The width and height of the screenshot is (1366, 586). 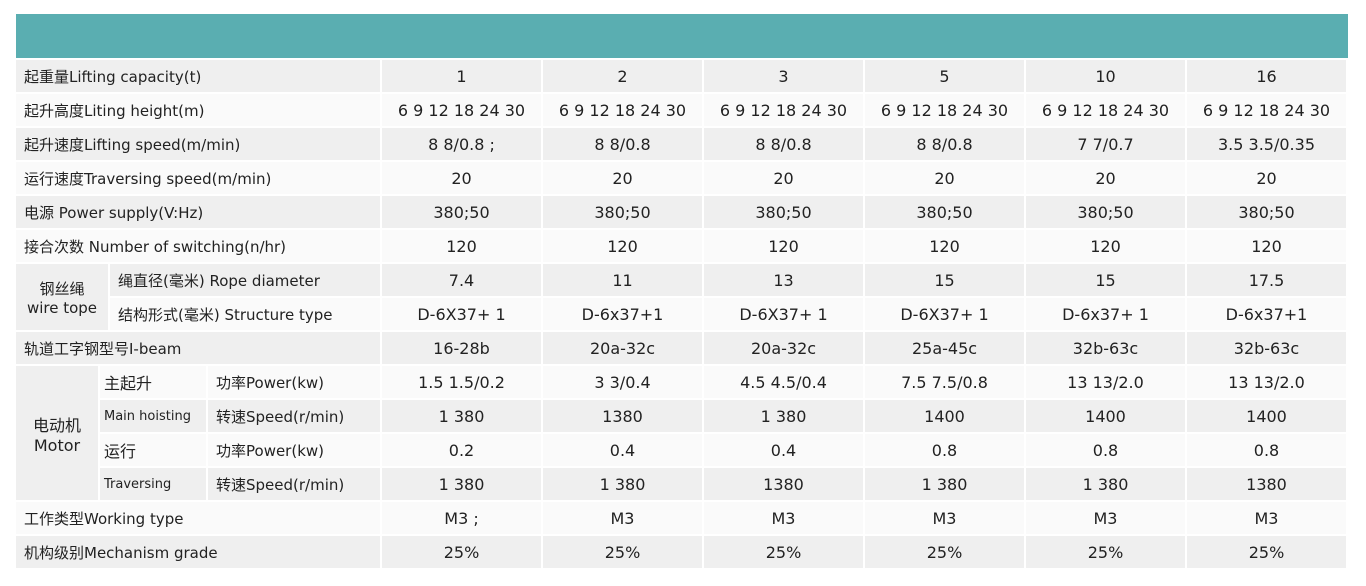 I want to click on row-label: 起升速度Lifting speed(m/min), so click(x=199, y=145).